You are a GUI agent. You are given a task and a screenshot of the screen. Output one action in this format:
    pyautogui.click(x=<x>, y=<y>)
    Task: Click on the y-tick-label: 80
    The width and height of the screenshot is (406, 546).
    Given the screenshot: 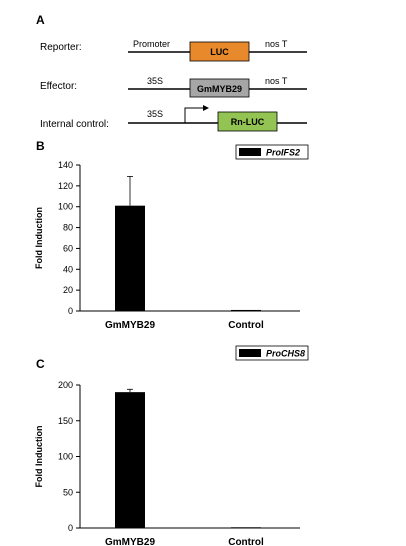 What is the action you would take?
    pyautogui.click(x=68, y=228)
    